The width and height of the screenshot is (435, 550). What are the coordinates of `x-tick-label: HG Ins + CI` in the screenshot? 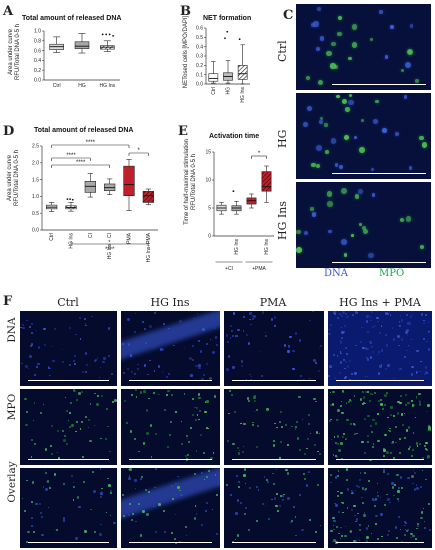 It's located at (110, 246).